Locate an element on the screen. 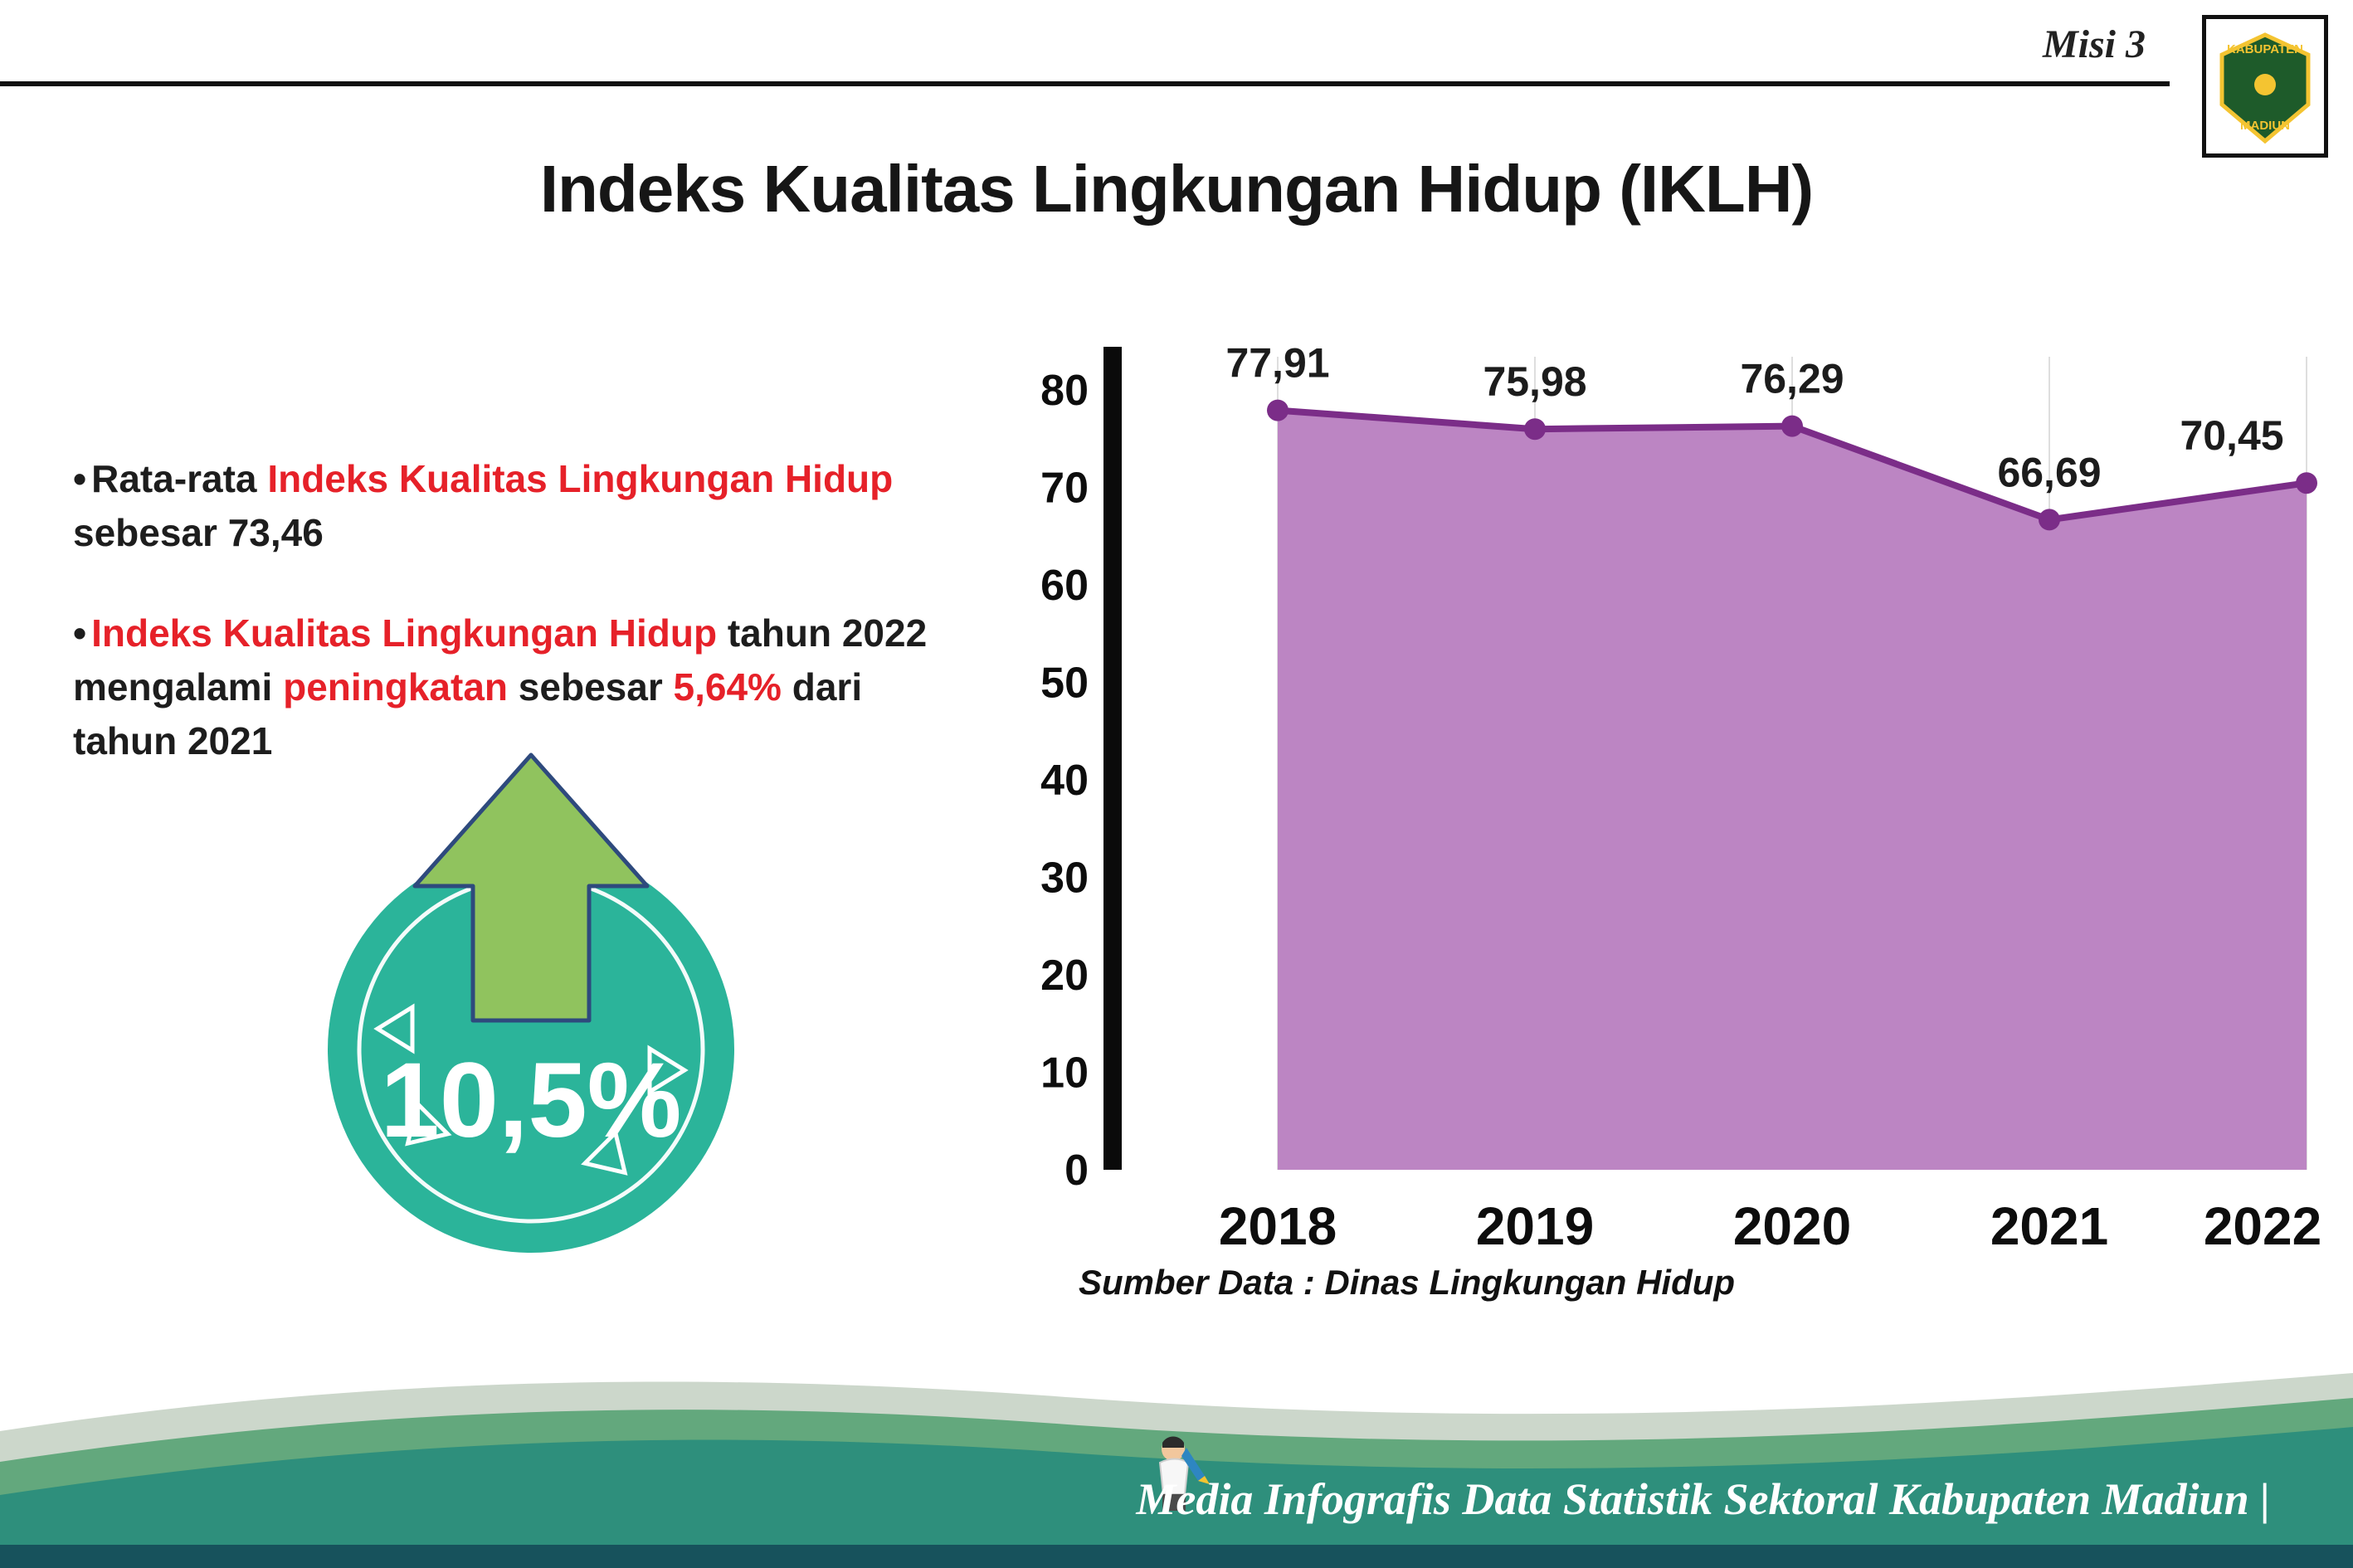 Image resolution: width=2353 pixels, height=1568 pixels. y-tick-label: 80 is located at coordinates (1064, 391).